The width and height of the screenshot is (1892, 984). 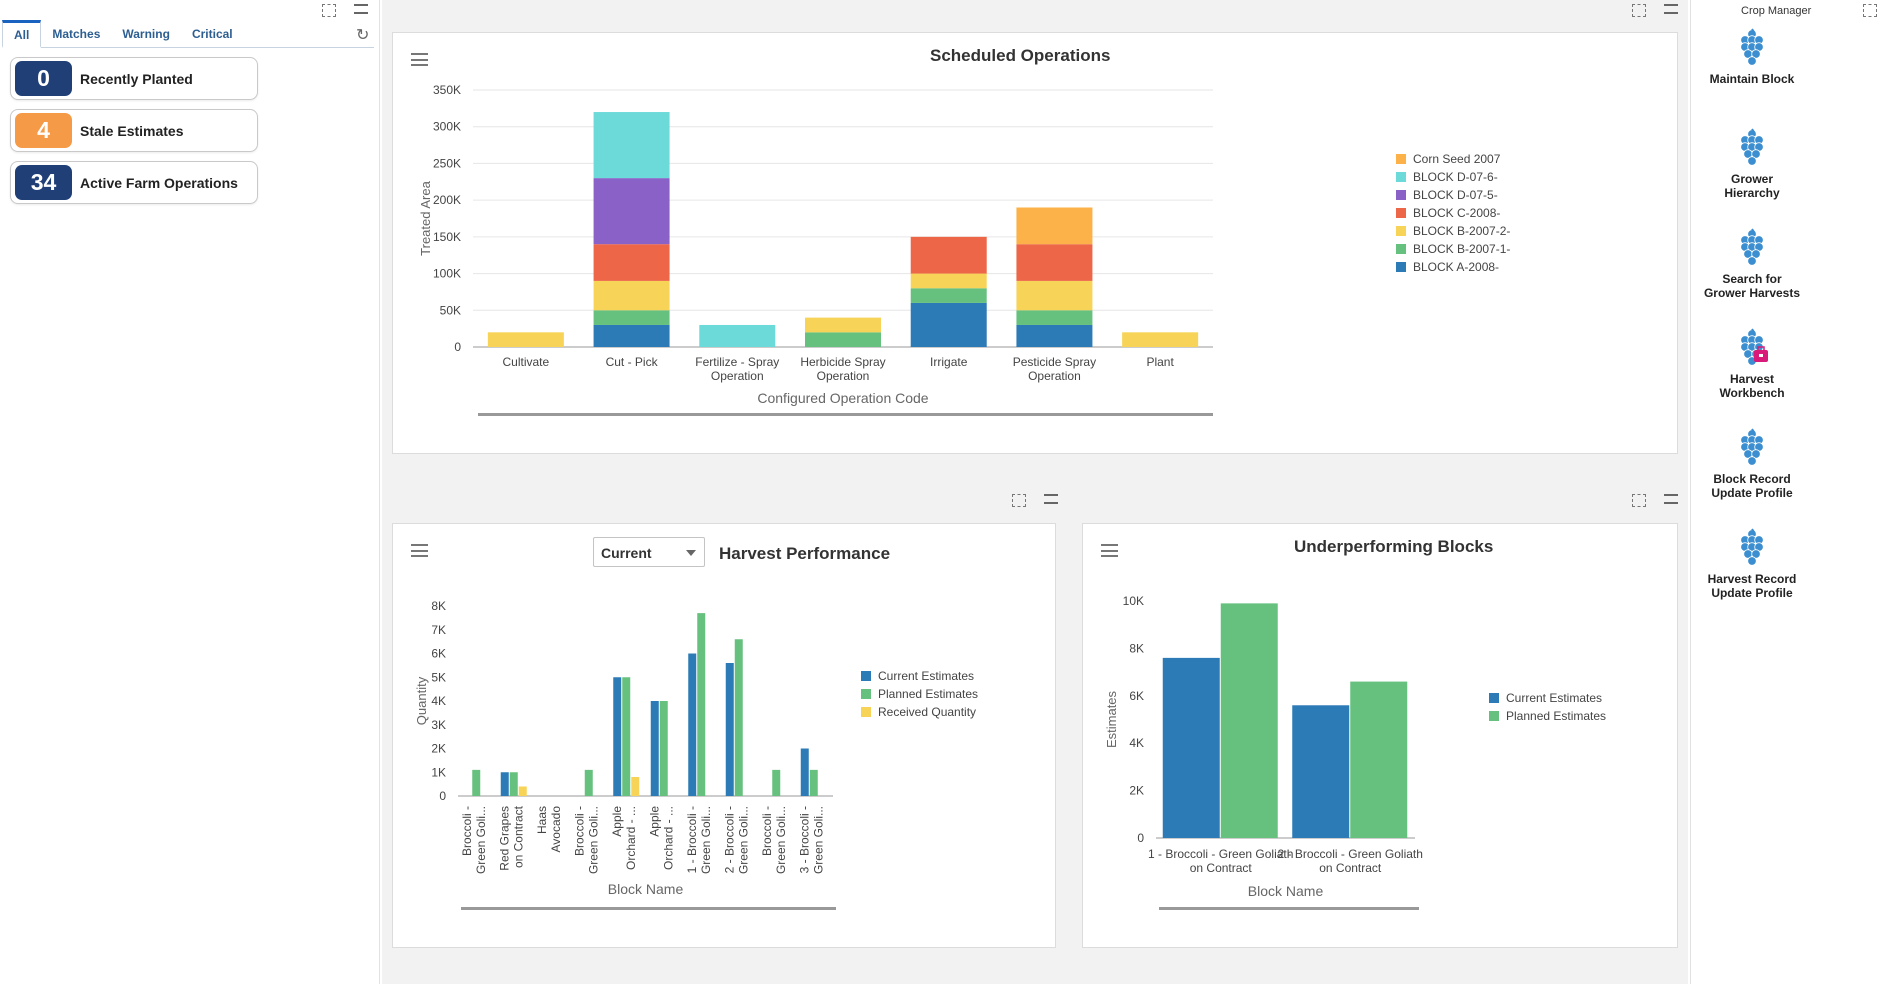 I want to click on app-tile: Search for Grower Harvests, so click(x=1752, y=264).